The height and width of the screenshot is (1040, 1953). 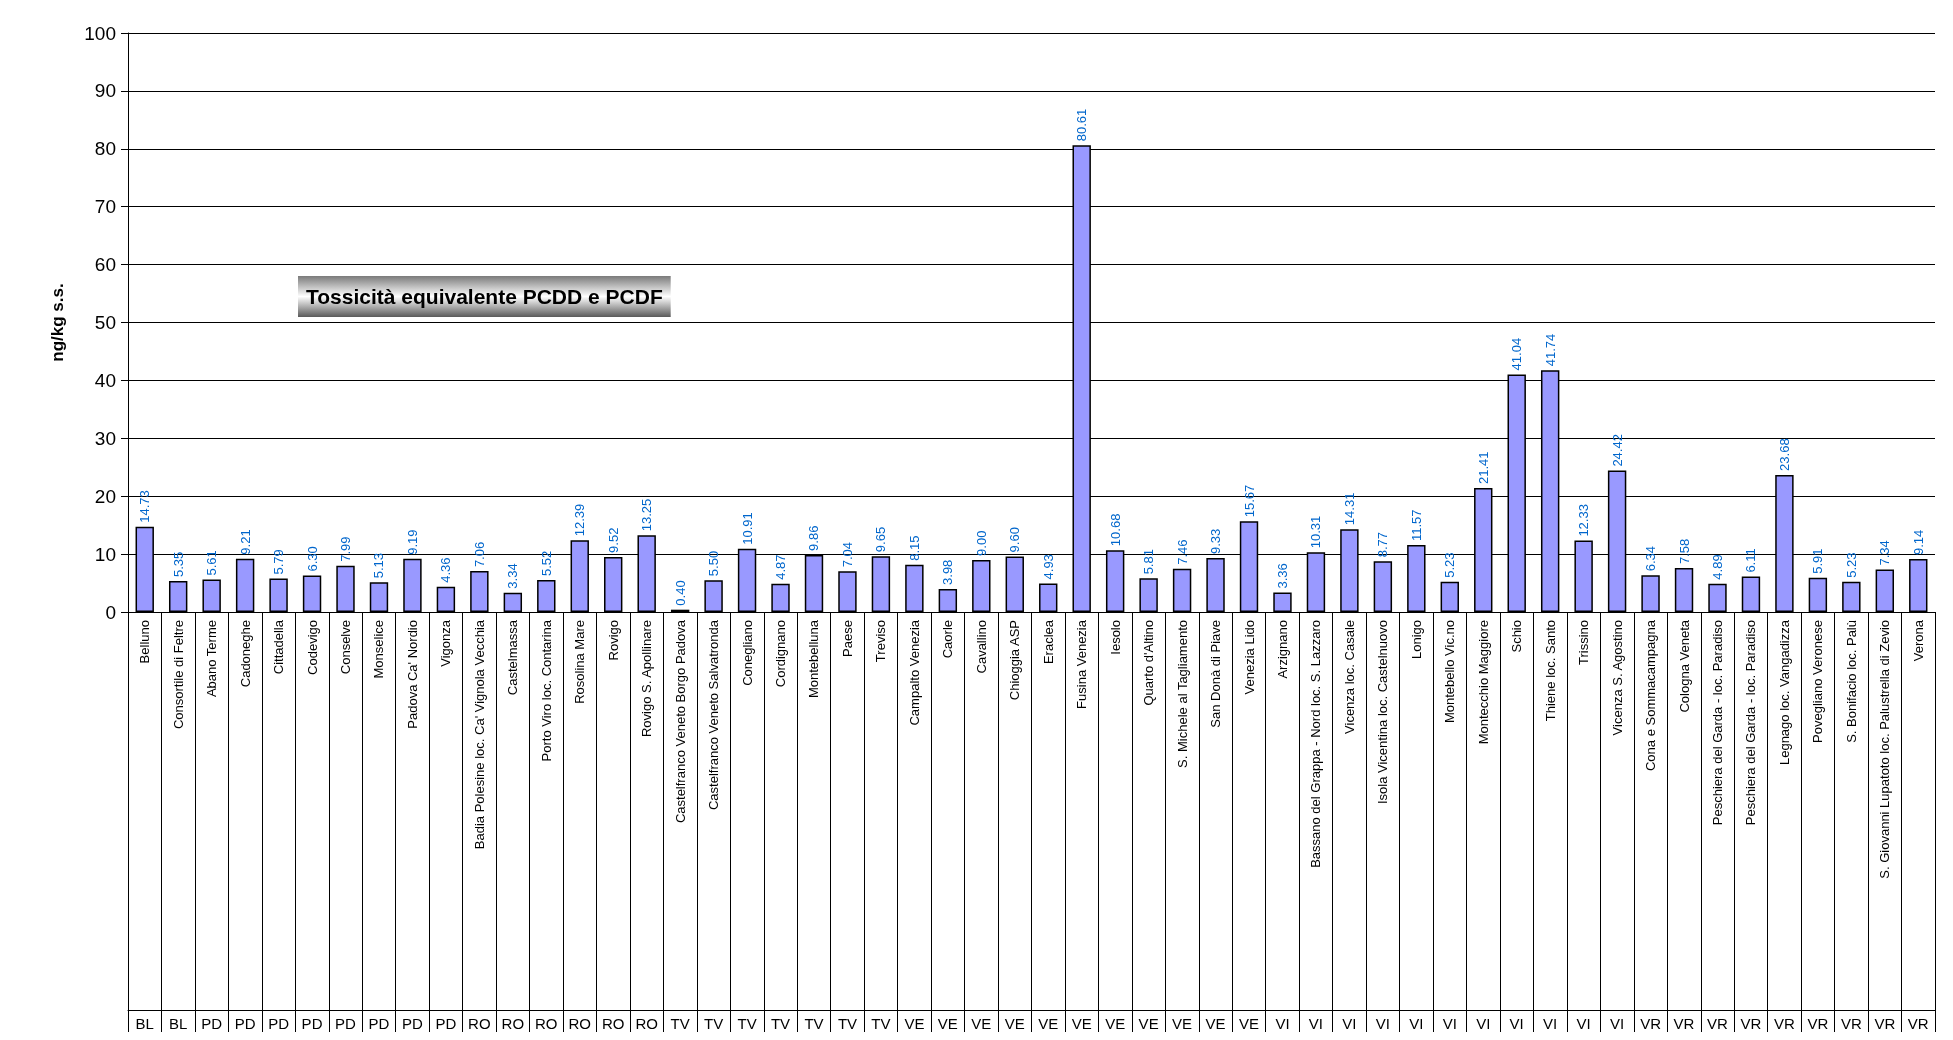 I want to click on x-tick-label: Peschiera del Garda - loc. Paradiso, so click(x=1751, y=723).